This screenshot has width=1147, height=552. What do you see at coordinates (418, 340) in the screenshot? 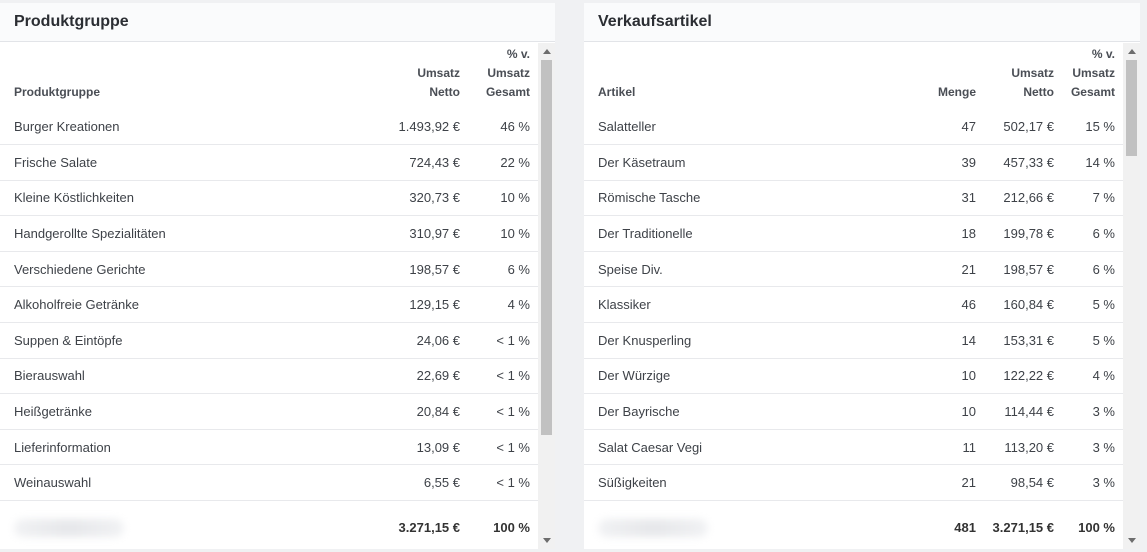
I see `cell-umsatz-netto: 24,06 €` at bounding box center [418, 340].